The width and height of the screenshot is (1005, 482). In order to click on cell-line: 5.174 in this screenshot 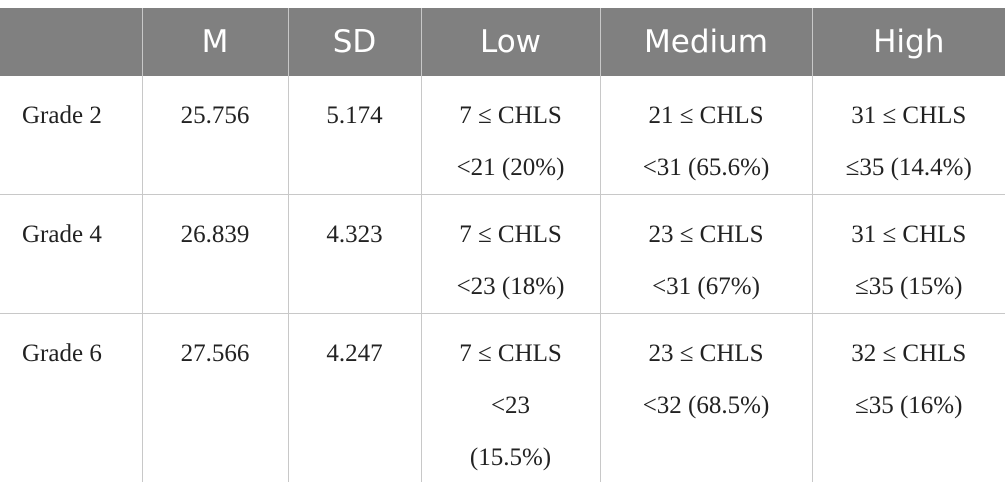, I will do `click(354, 115)`.